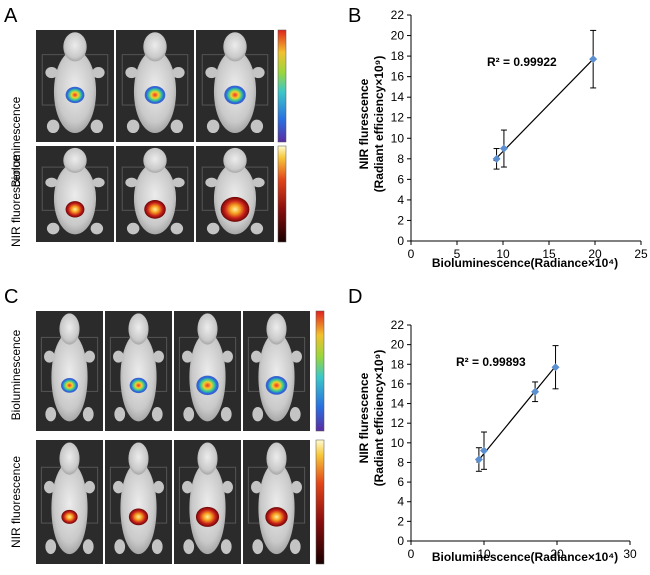 This screenshot has width=650, height=575. What do you see at coordinates (525, 263) in the screenshot?
I see `chart-b-xlabel: Bioluminescence(Radiance×10⁴)` at bounding box center [525, 263].